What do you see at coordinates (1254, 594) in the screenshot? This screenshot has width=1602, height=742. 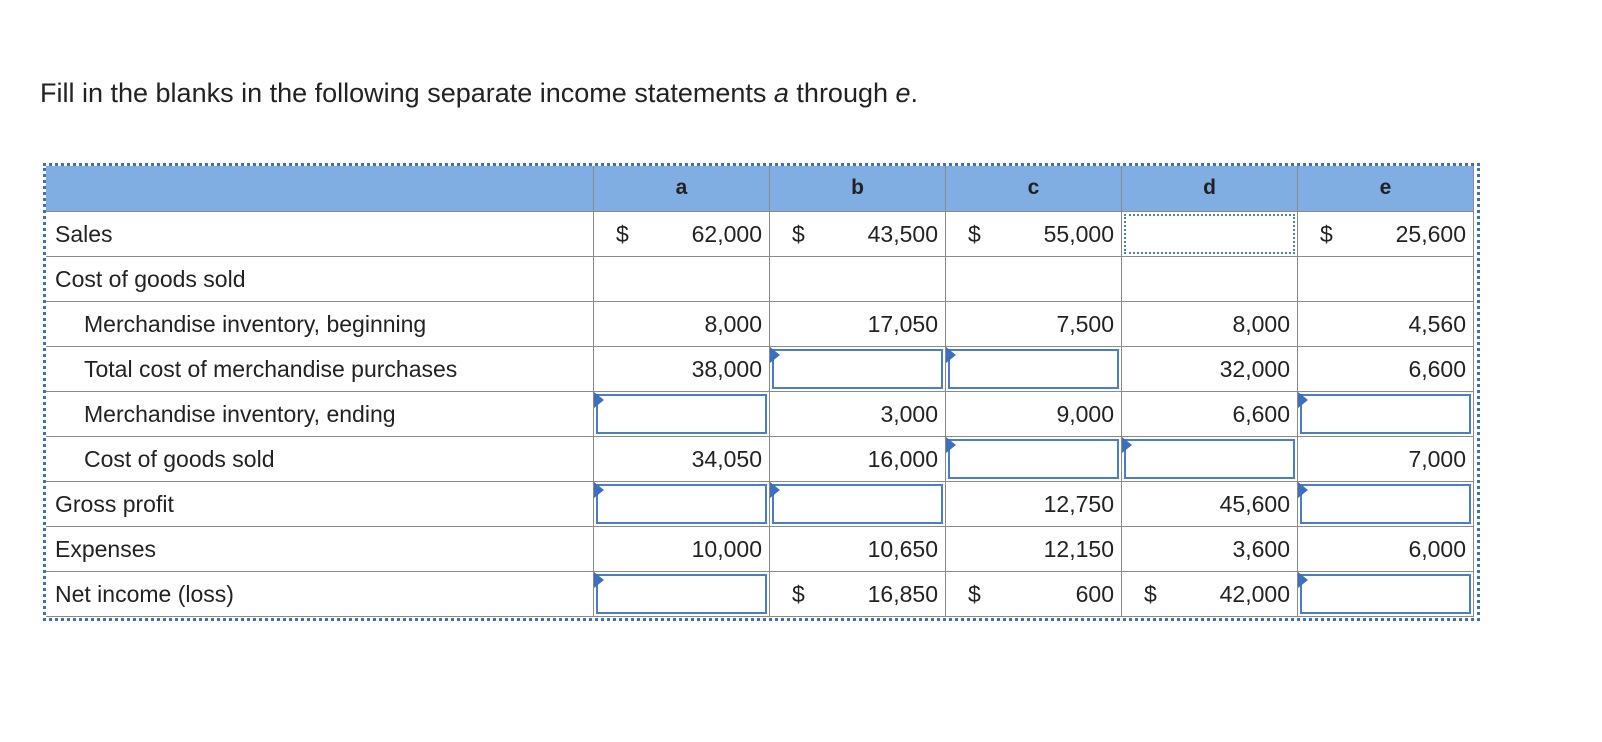 I see `cell-value: 42,000` at bounding box center [1254, 594].